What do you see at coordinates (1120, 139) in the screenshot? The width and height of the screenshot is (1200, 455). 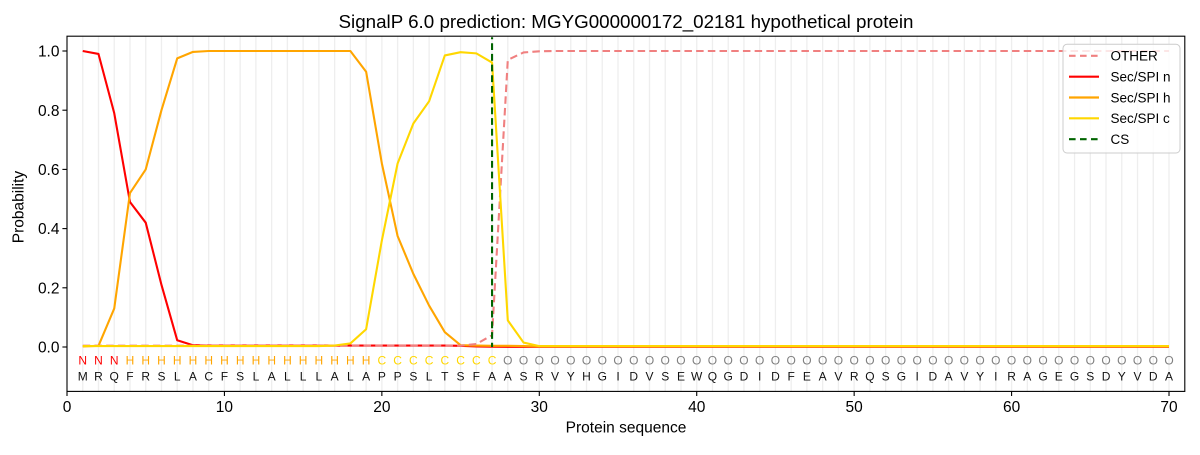 I see `svg-text: CS` at bounding box center [1120, 139].